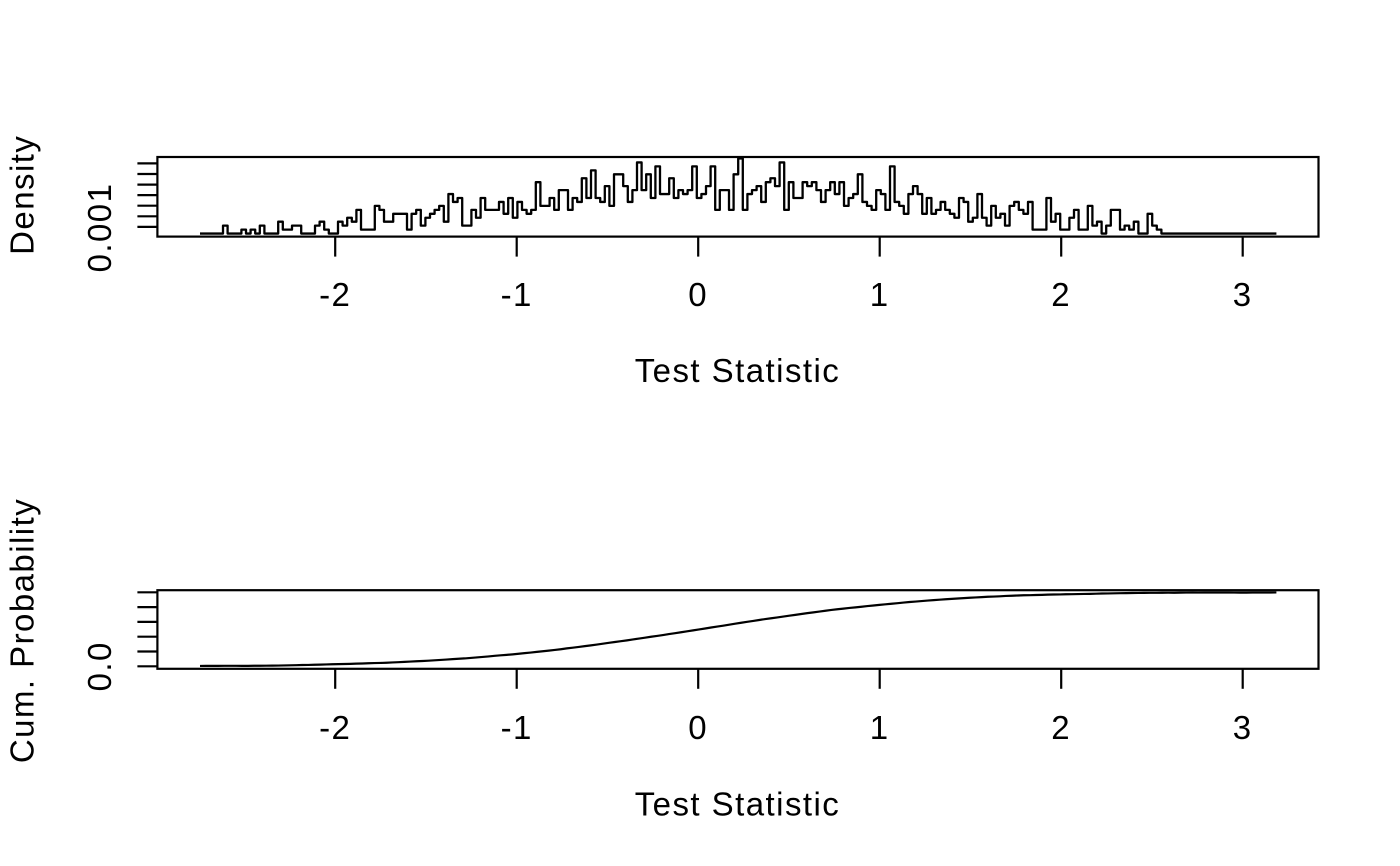 The height and width of the screenshot is (866, 1400). I want to click on svg-text: Cum. Probability, so click(22, 630).